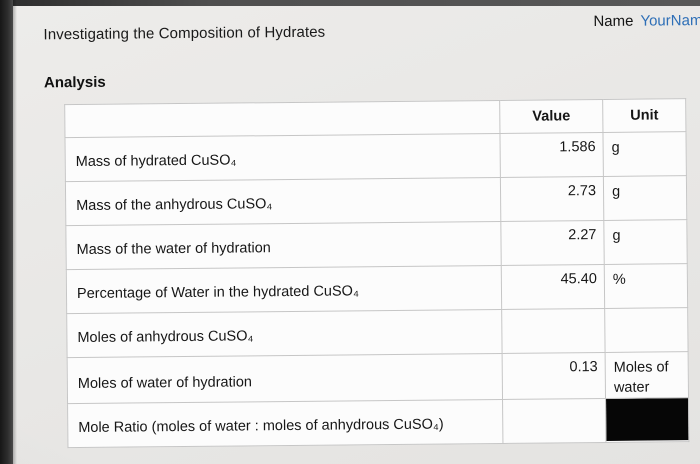 Image resolution: width=700 pixels, height=464 pixels. What do you see at coordinates (551, 155) in the screenshot?
I see `value-cell: 1.586` at bounding box center [551, 155].